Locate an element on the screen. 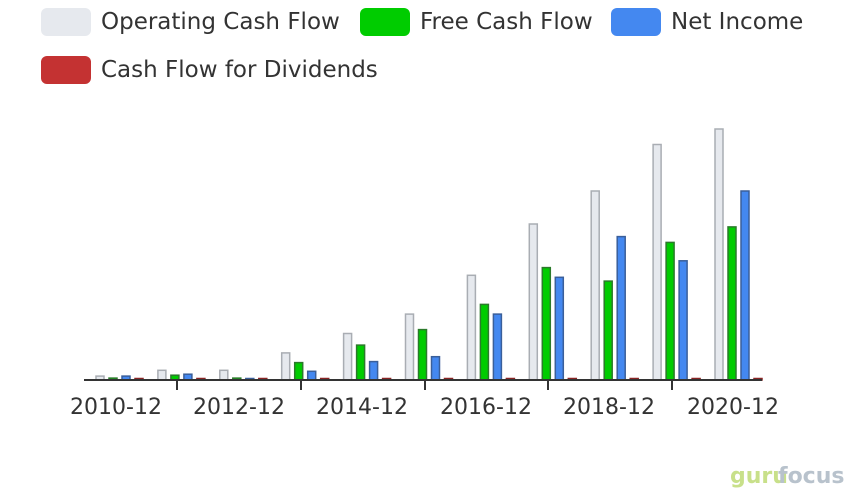 Image resolution: width=847 pixels, height=500 pixels. legend-item-operating-cash-flow: Operating Cash Flow is located at coordinates (190, 22).